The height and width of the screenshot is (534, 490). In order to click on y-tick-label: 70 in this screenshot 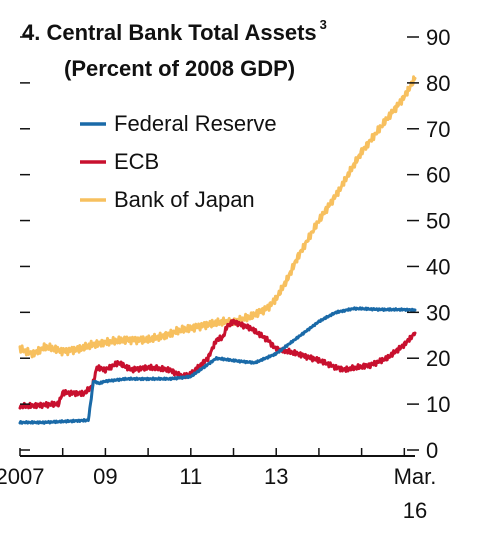, I will do `click(438, 129)`.